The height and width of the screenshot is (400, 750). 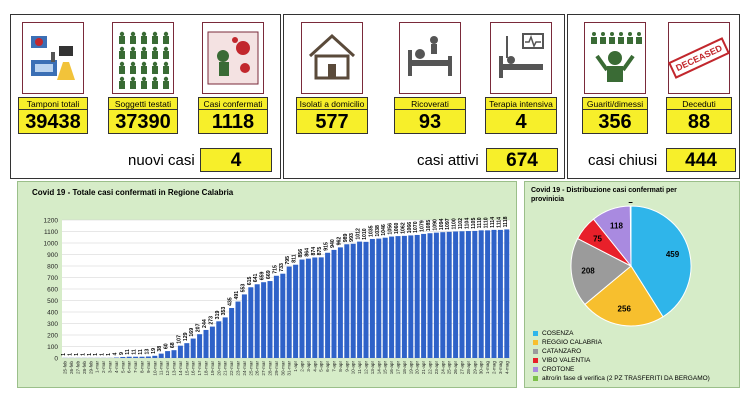 I want to click on tile-soggetti-testati: Soggetti testati 37390, so click(x=143, y=79).